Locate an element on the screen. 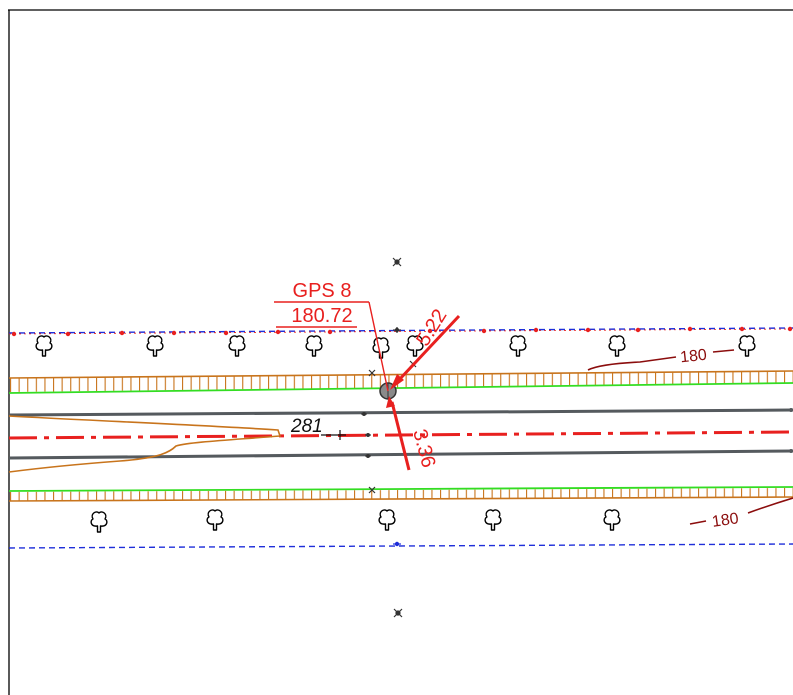 The width and height of the screenshot is (793, 695). south-road-edge is located at coordinates (400, 454).